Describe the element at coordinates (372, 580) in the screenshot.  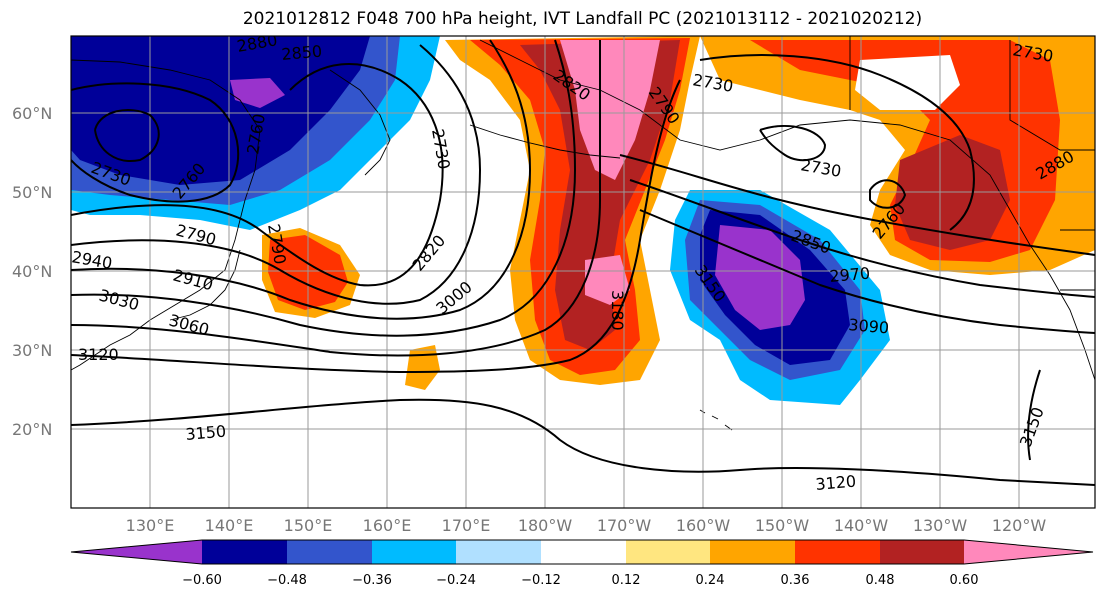
I see `colorbar-tick-label: −0.36` at that location.